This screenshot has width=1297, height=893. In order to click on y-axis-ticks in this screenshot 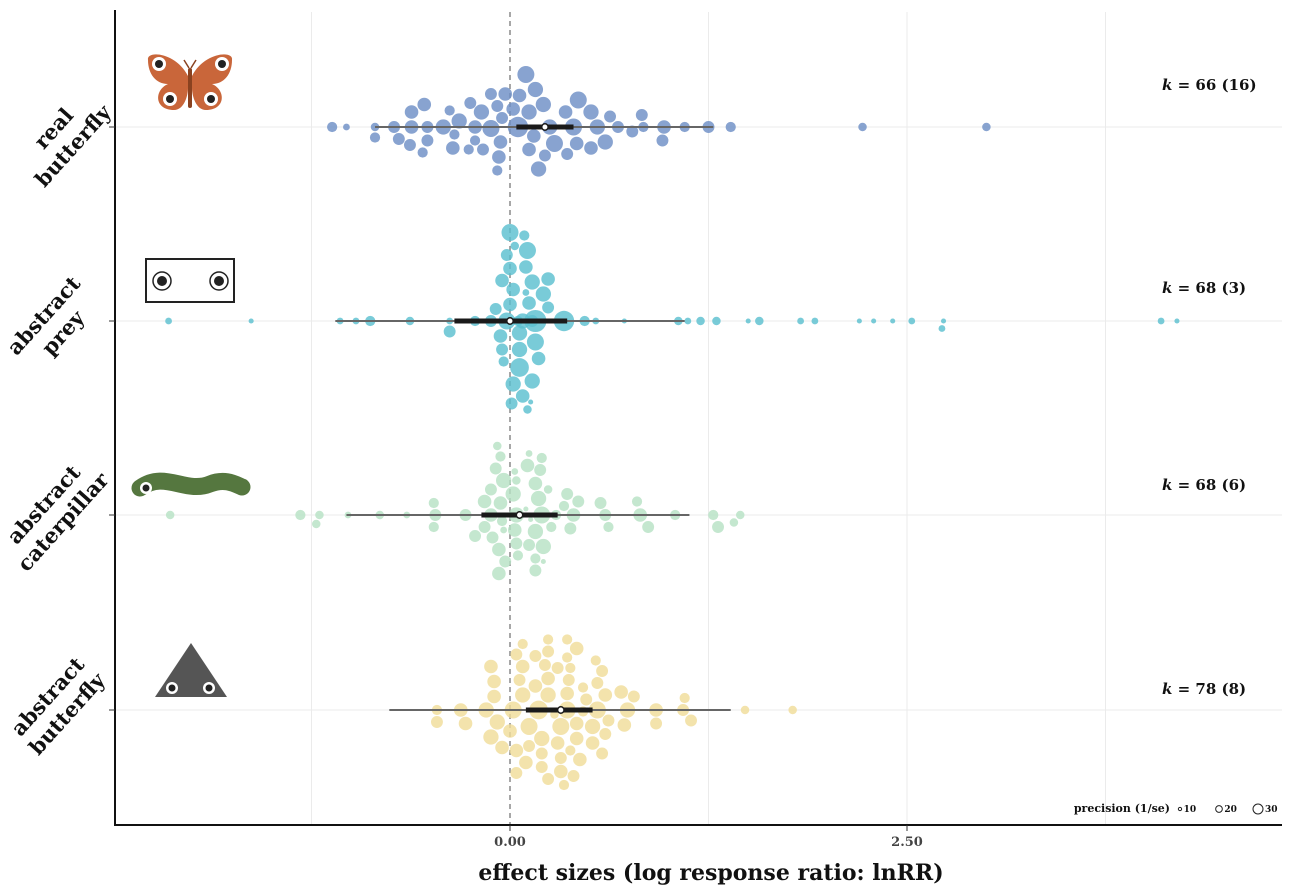, I will do `click(112, 418)`.